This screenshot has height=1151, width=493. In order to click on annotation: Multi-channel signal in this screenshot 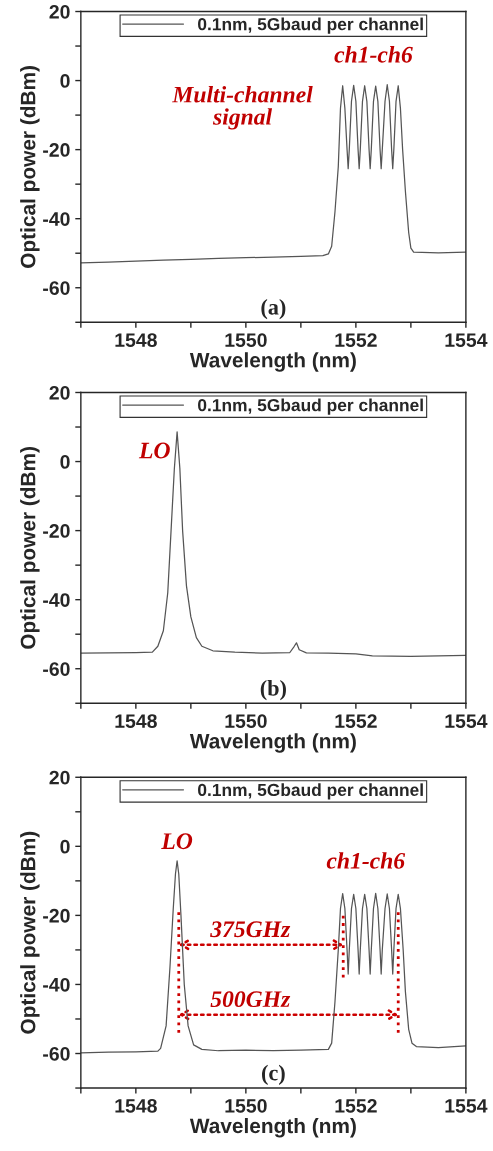, I will do `click(242, 107)`.